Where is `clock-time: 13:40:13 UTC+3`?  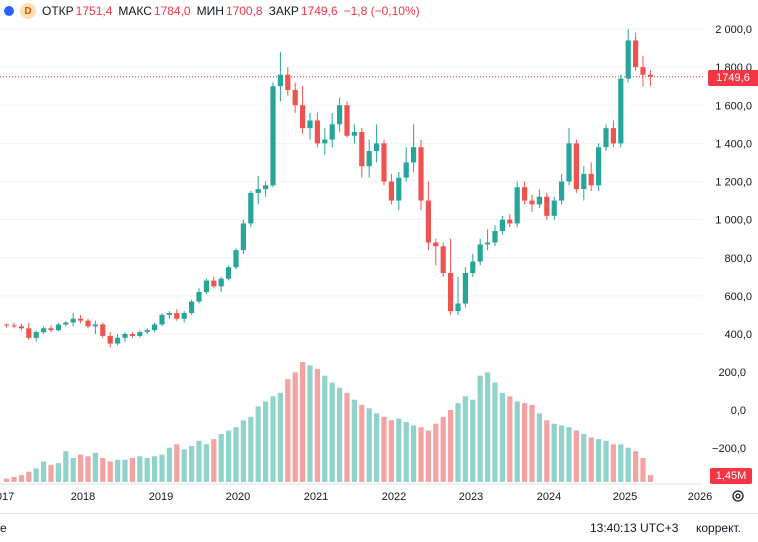
clock-time: 13:40:13 UTC+3 is located at coordinates (634, 528).